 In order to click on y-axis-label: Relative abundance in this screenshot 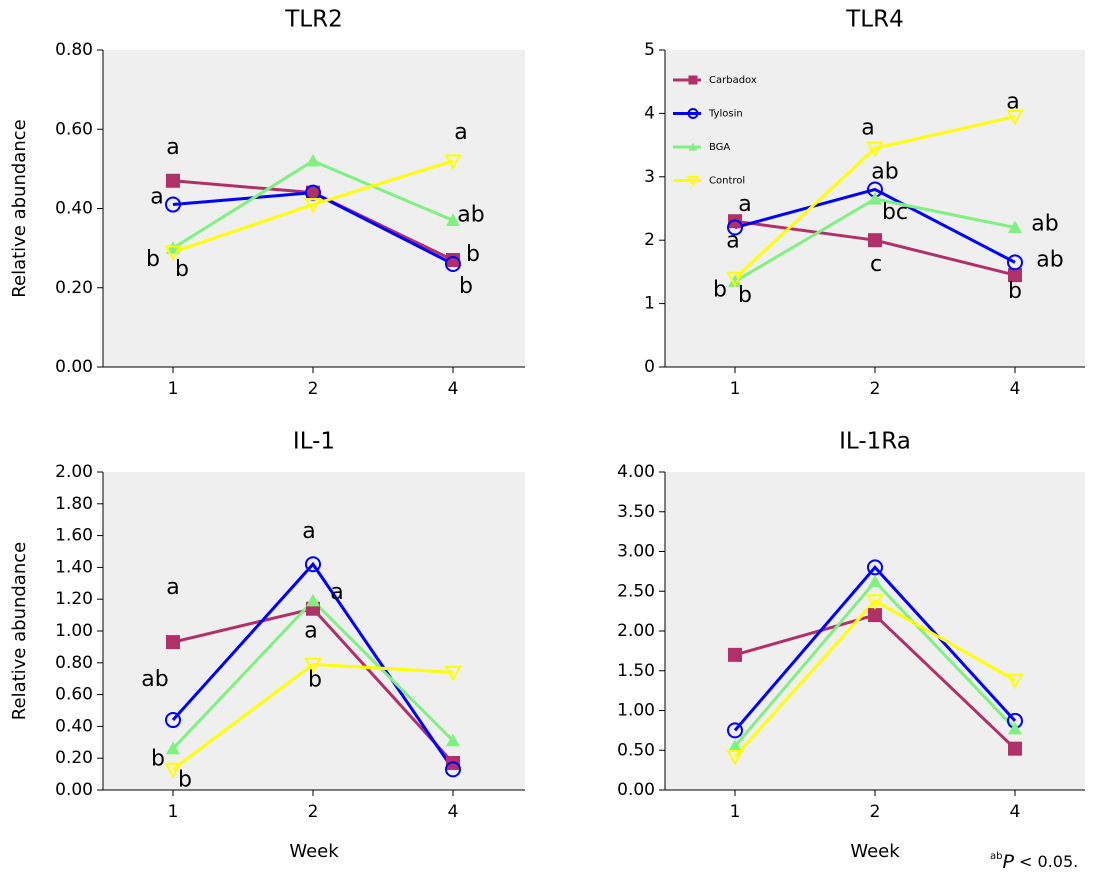, I will do `click(19, 208)`.